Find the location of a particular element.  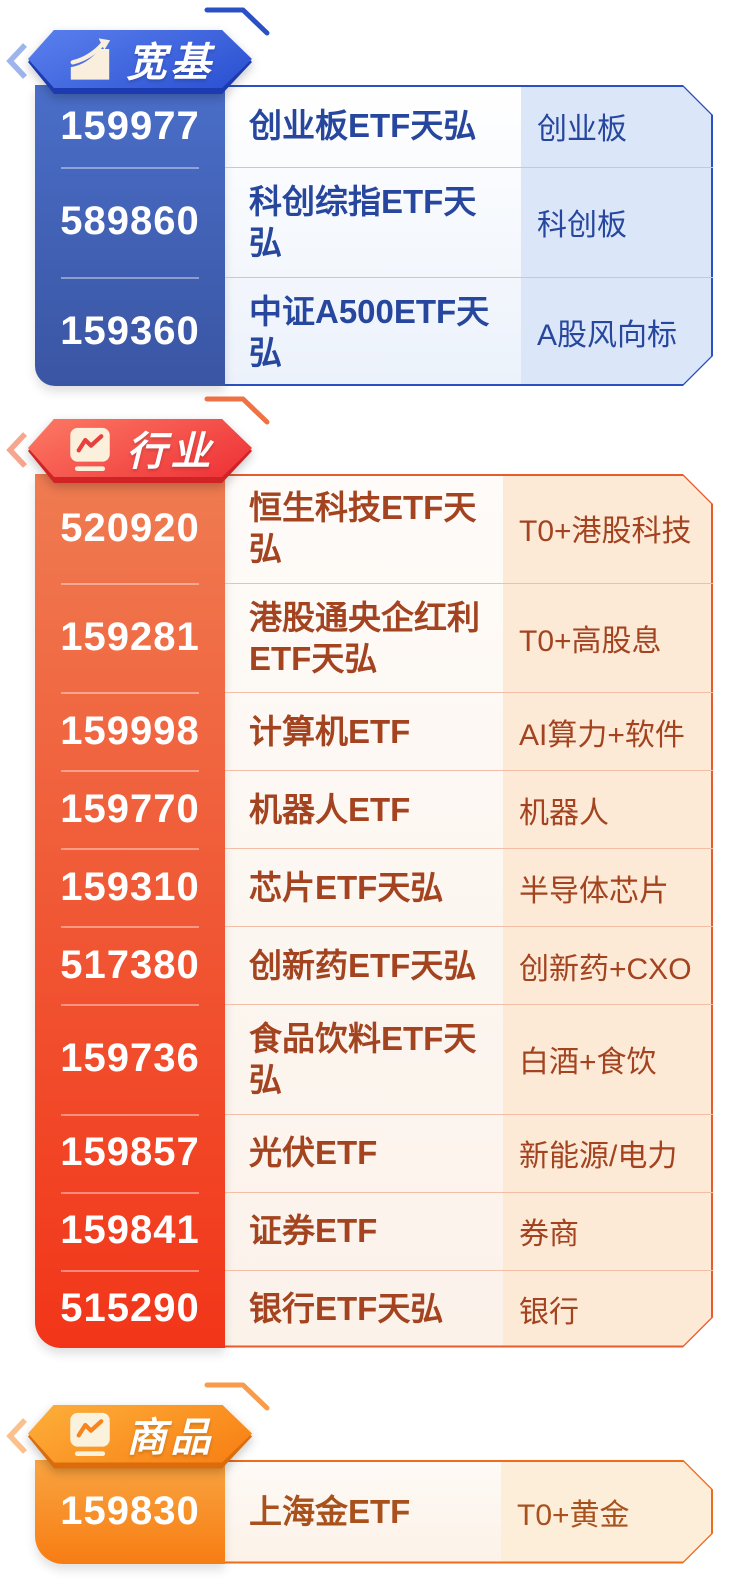

section-badge: 宽基 is located at coordinates (140, 62).